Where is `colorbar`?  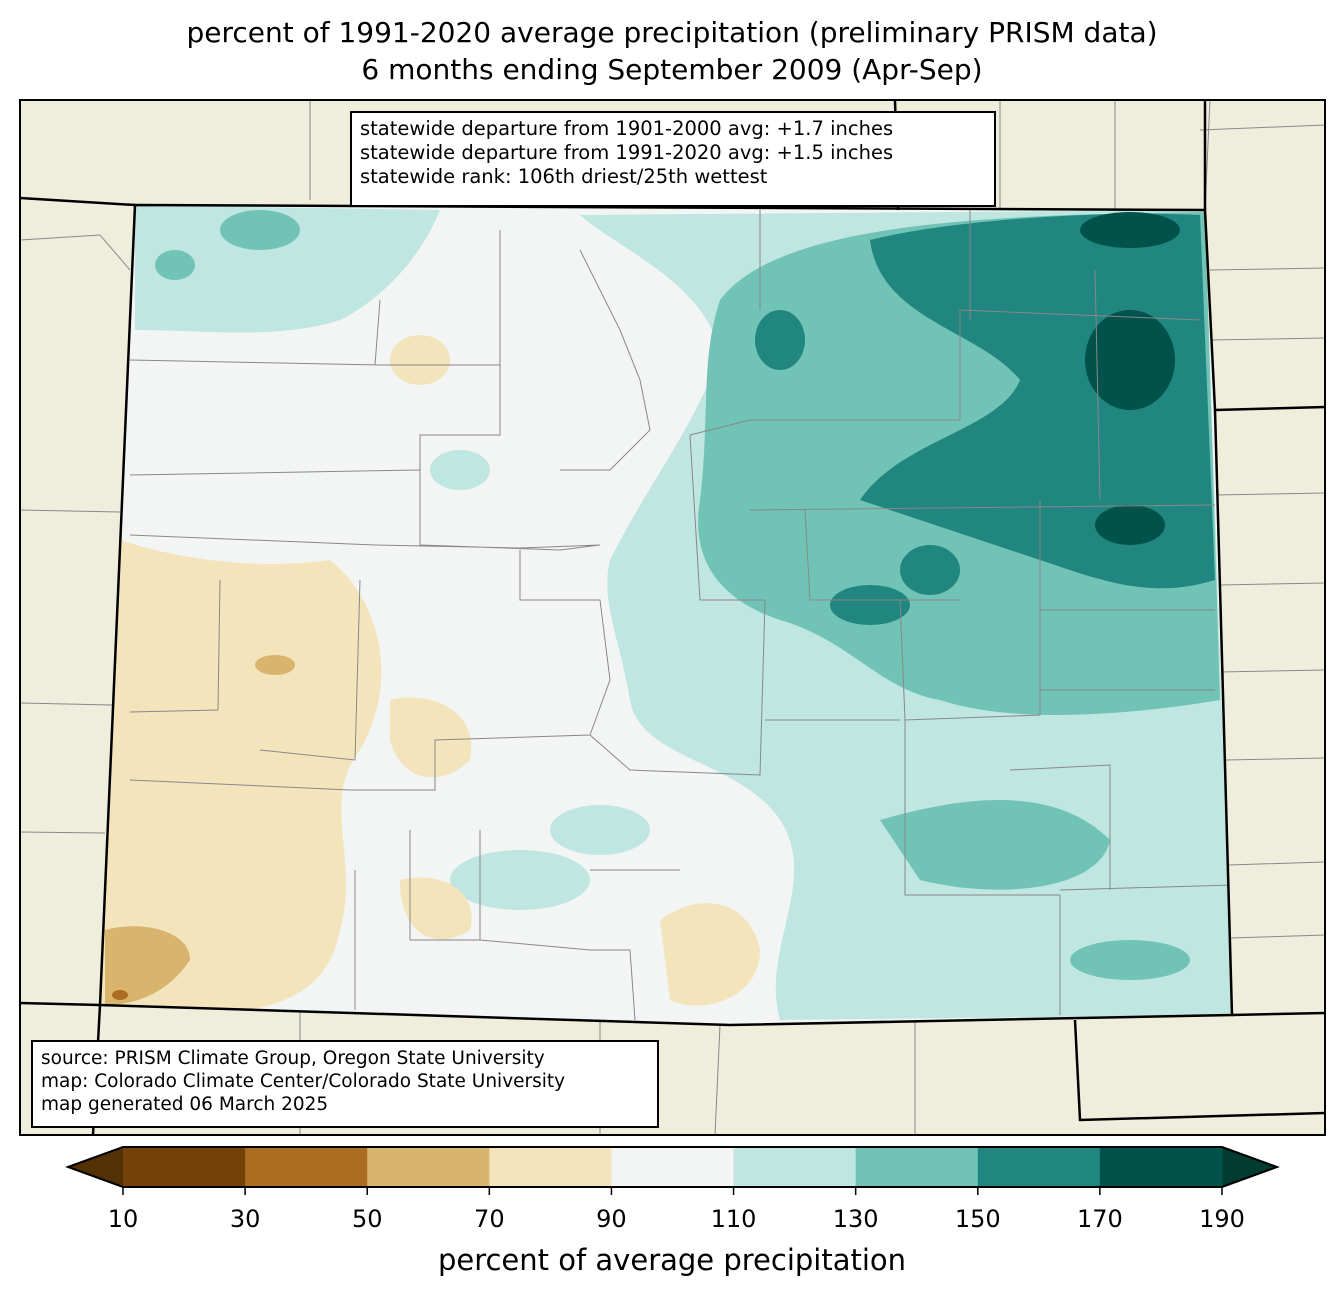
colorbar is located at coordinates (672, 1170).